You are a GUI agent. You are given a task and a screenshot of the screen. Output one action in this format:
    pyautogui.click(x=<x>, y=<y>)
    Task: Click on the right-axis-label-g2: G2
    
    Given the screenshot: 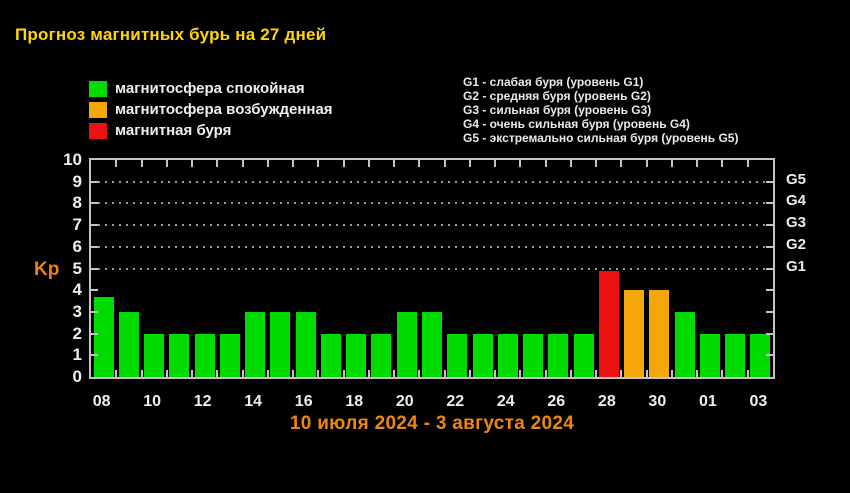 What is the action you would take?
    pyautogui.click(x=796, y=244)
    